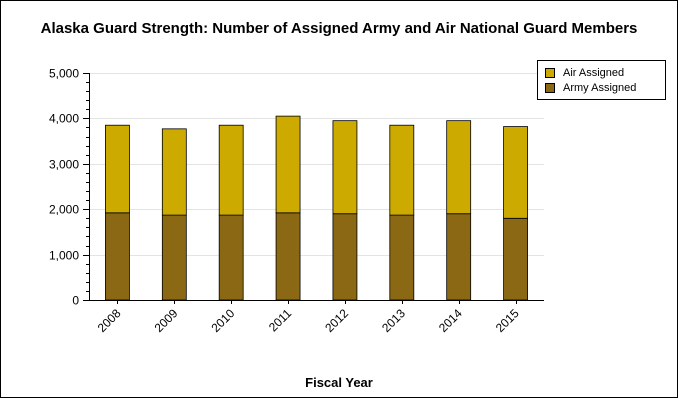 This screenshot has height=398, width=678. What do you see at coordinates (459, 257) in the screenshot?
I see `bar-army-2014` at bounding box center [459, 257].